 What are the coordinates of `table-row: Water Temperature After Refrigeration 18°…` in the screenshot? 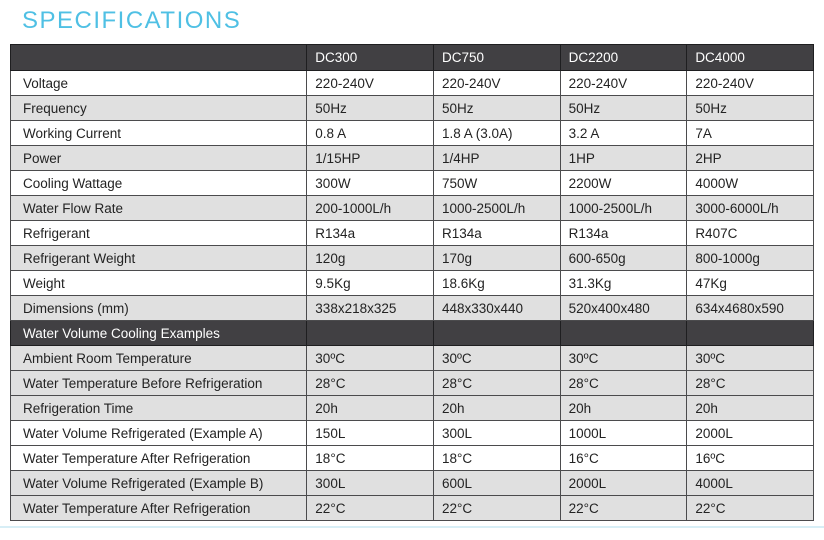 It's located at (411, 458).